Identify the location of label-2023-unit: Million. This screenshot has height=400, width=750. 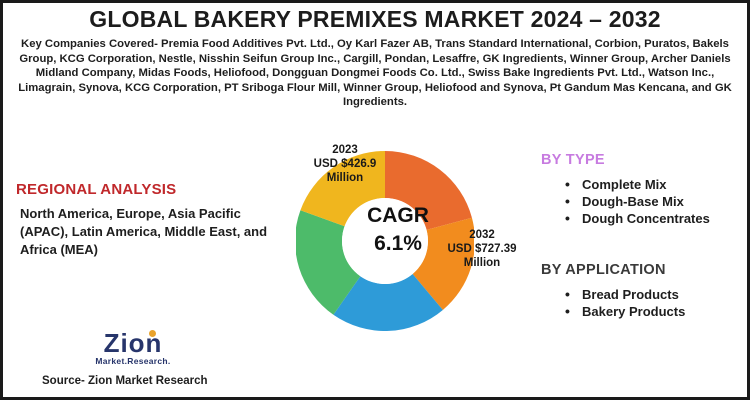
(345, 178).